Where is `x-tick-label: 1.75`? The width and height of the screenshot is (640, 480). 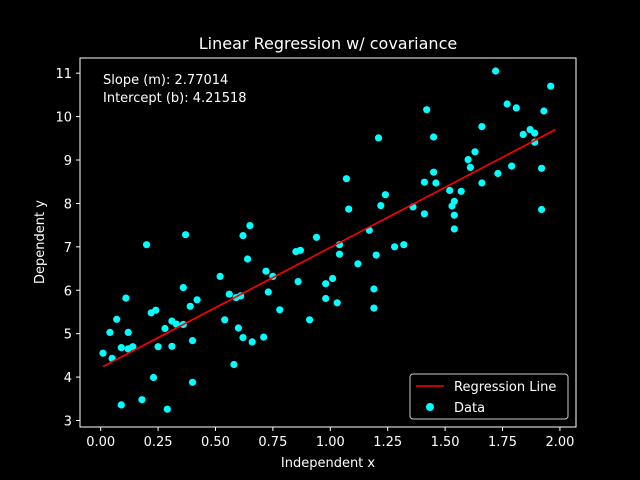
x-tick-label: 1.75 is located at coordinates (502, 442).